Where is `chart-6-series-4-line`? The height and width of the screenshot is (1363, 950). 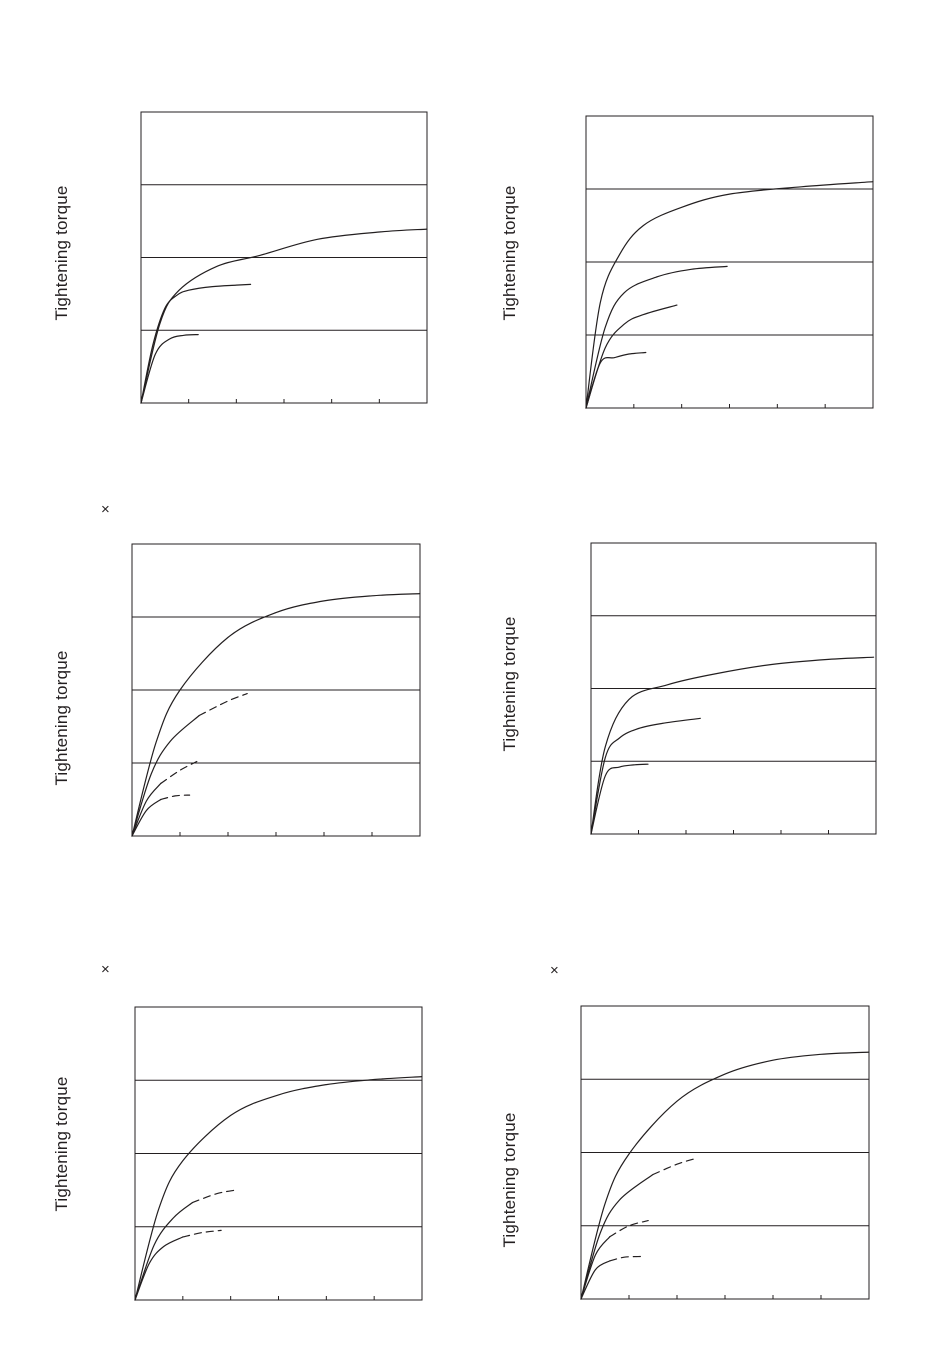 chart-6-series-4-line is located at coordinates (725, 1175).